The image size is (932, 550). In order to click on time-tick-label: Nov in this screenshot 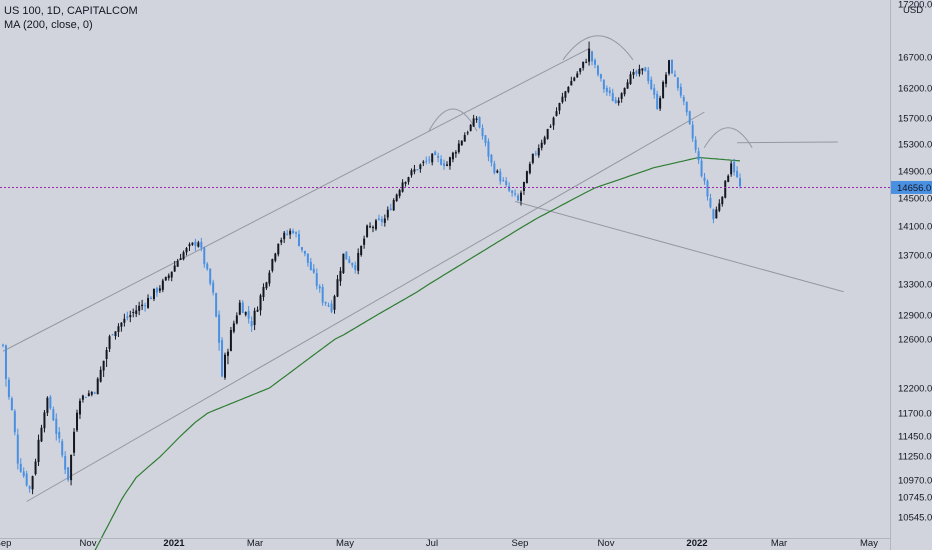, I will do `click(88, 543)`.